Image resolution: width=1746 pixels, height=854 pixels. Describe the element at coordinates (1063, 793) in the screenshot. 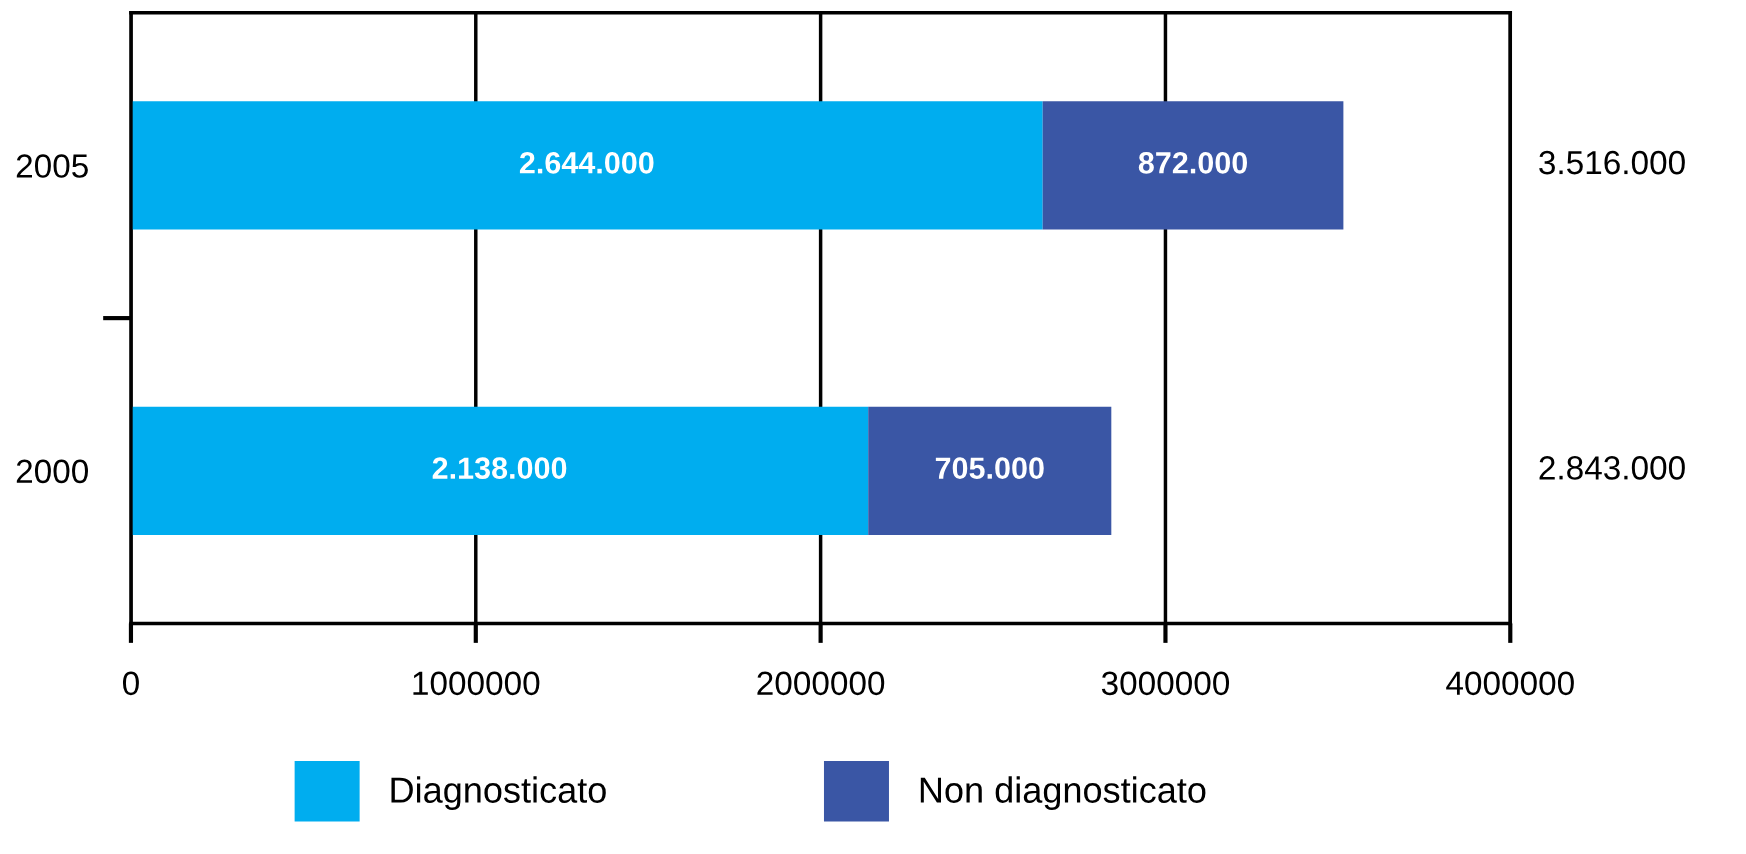

I see `legend-label: Non diagnosticato` at that location.